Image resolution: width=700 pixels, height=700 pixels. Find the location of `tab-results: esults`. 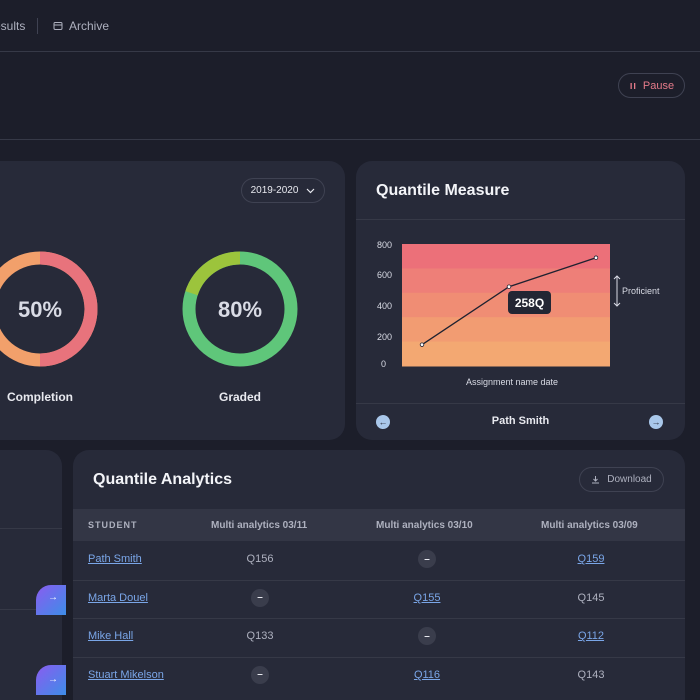

tab-results: esults is located at coordinates (12, 26).